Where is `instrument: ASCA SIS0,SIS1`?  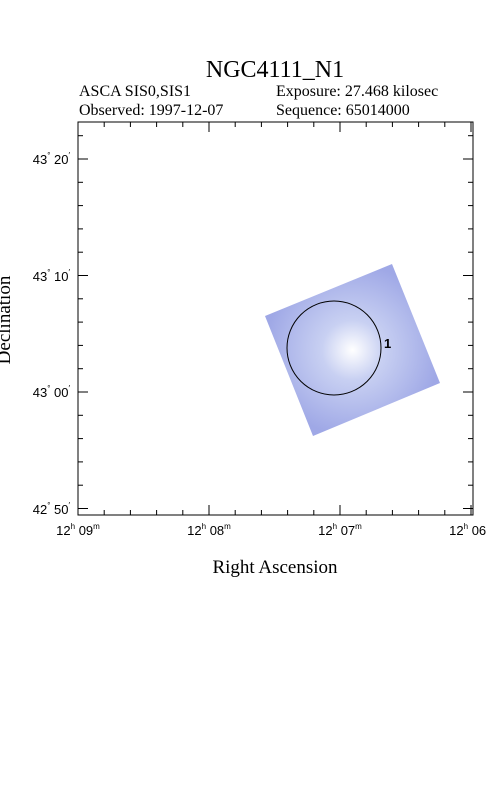 instrument: ASCA SIS0,SIS1 is located at coordinates (135, 91).